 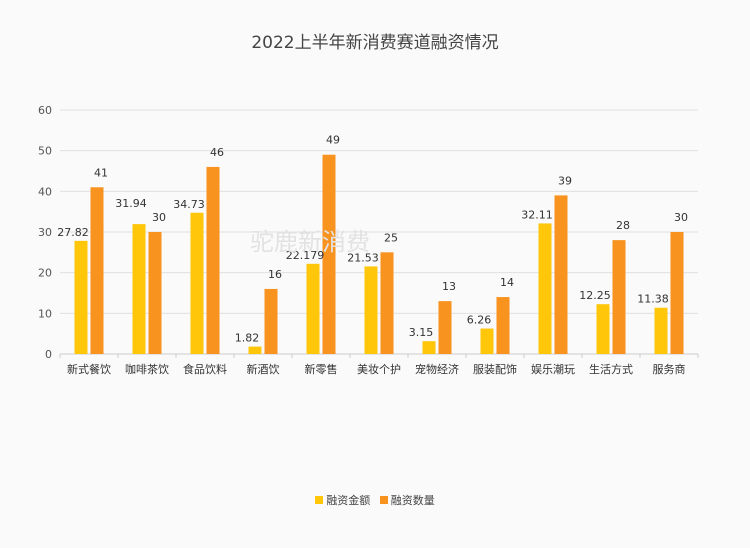 I want to click on data-label: 16, so click(x=275, y=274).